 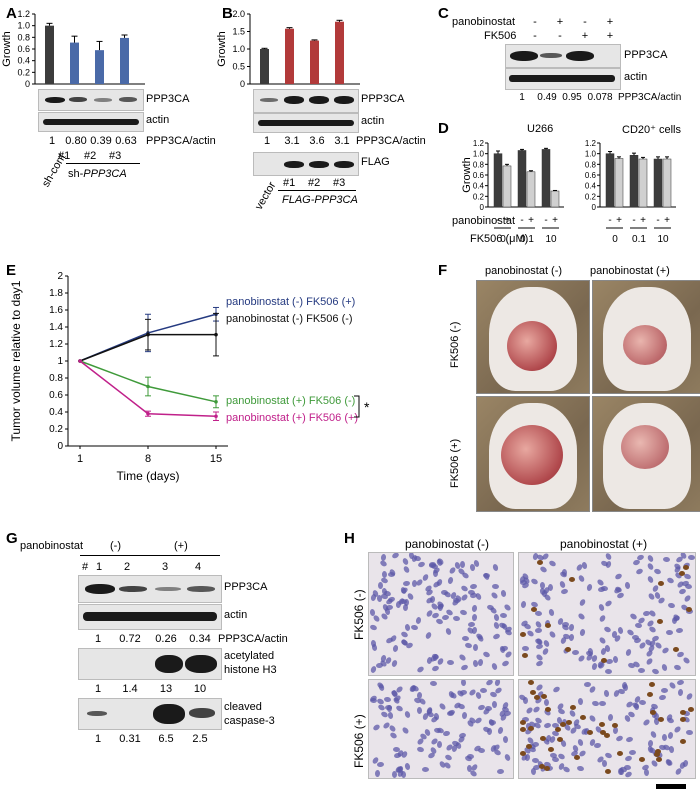 I want to click on x-axis-title: Time (days), so click(x=148, y=476).